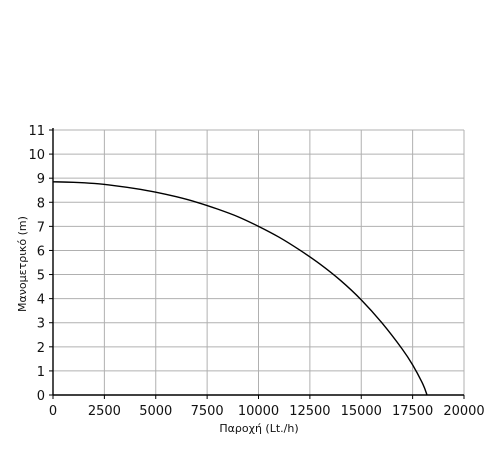  I want to click on y-tick-label: 8, so click(41, 203).